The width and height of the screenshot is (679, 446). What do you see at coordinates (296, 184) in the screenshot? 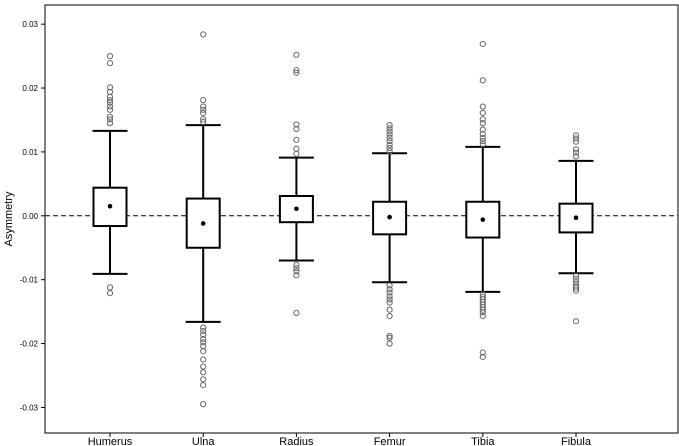
I see `box-radius` at bounding box center [296, 184].